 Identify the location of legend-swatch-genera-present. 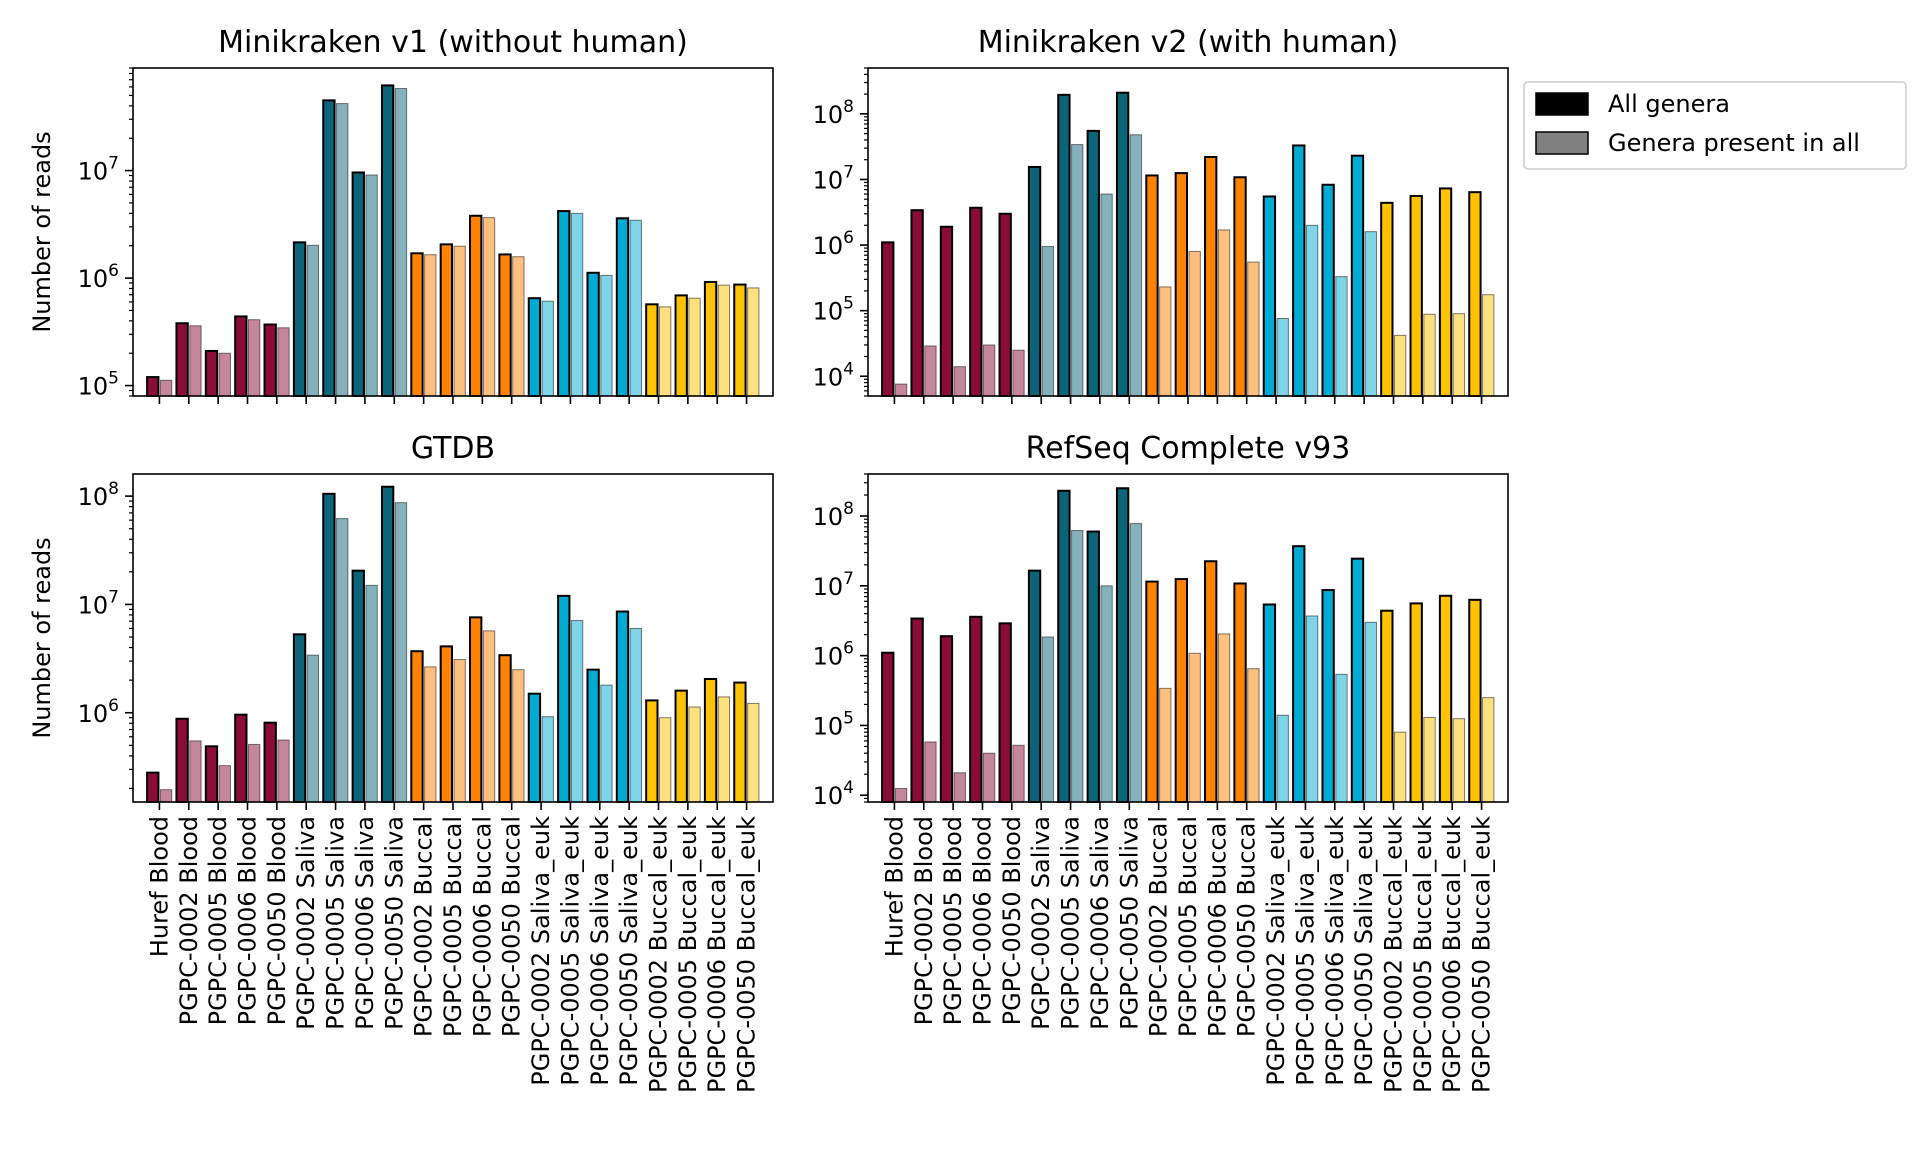
(1562, 143).